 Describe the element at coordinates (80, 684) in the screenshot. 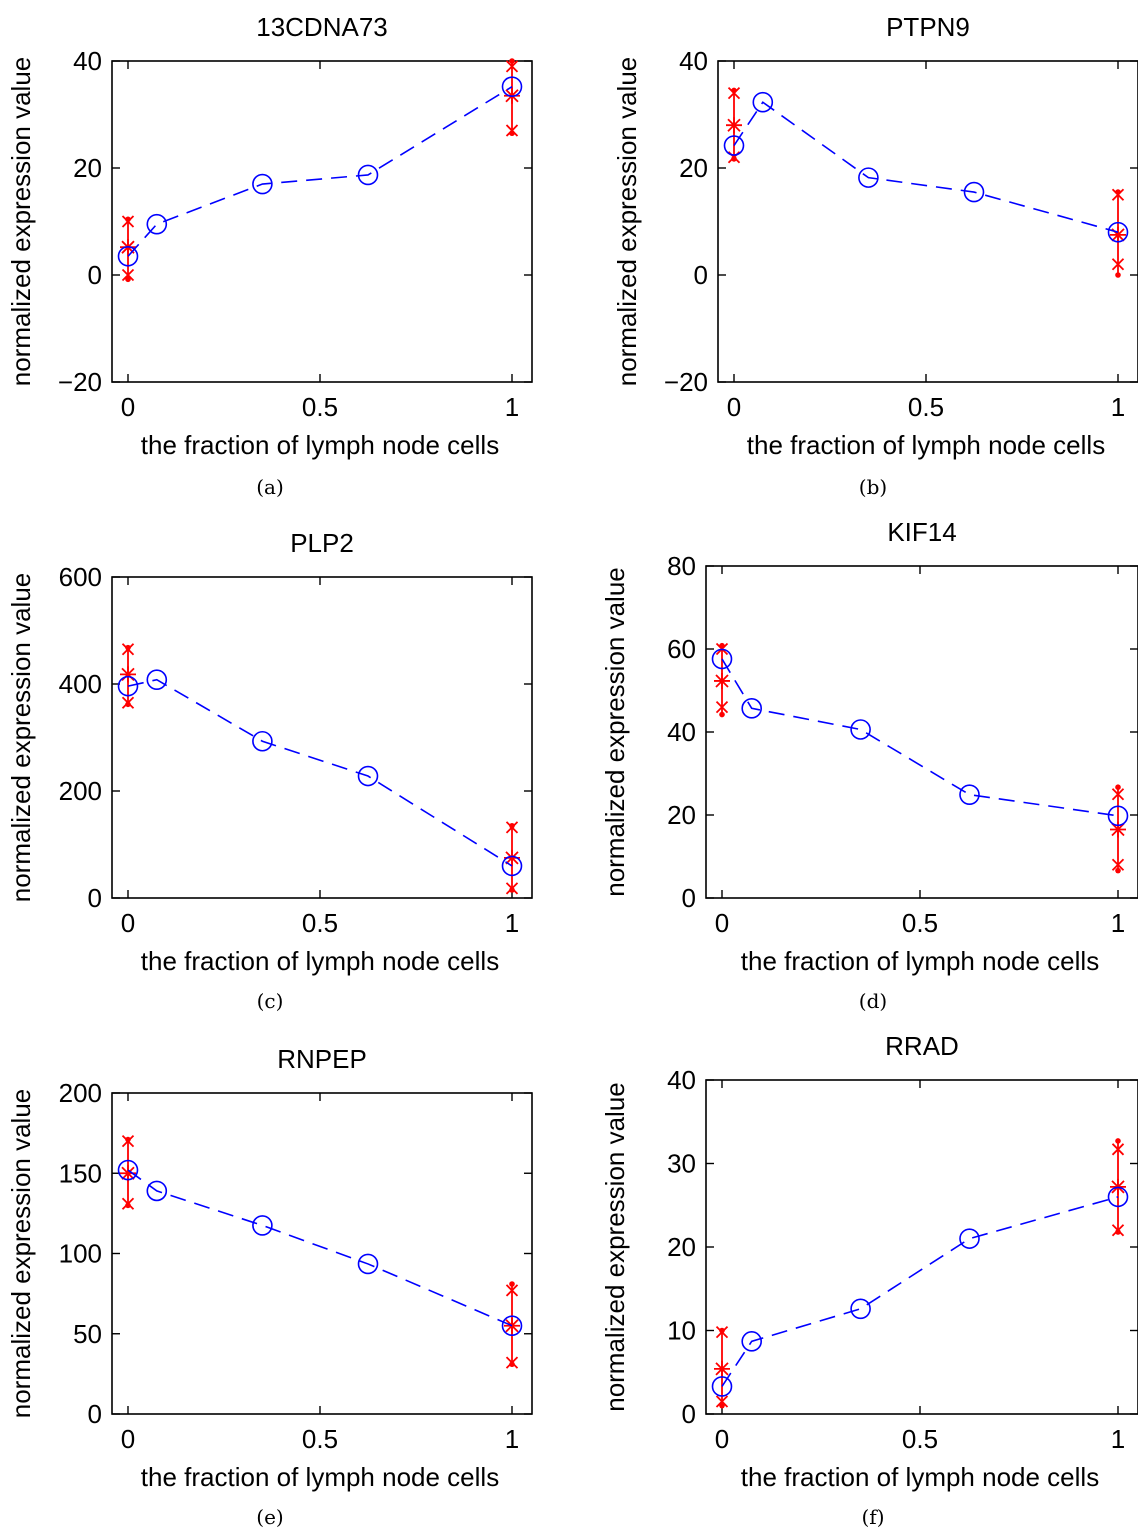

I see `y-tick-label: 400` at that location.